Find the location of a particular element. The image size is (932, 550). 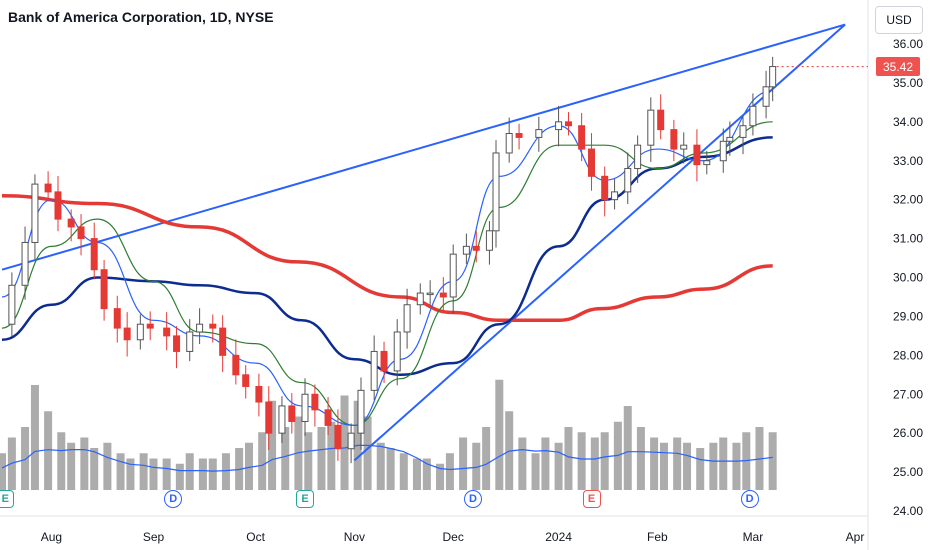

x-tick-label: Nov is located at coordinates (354, 537).